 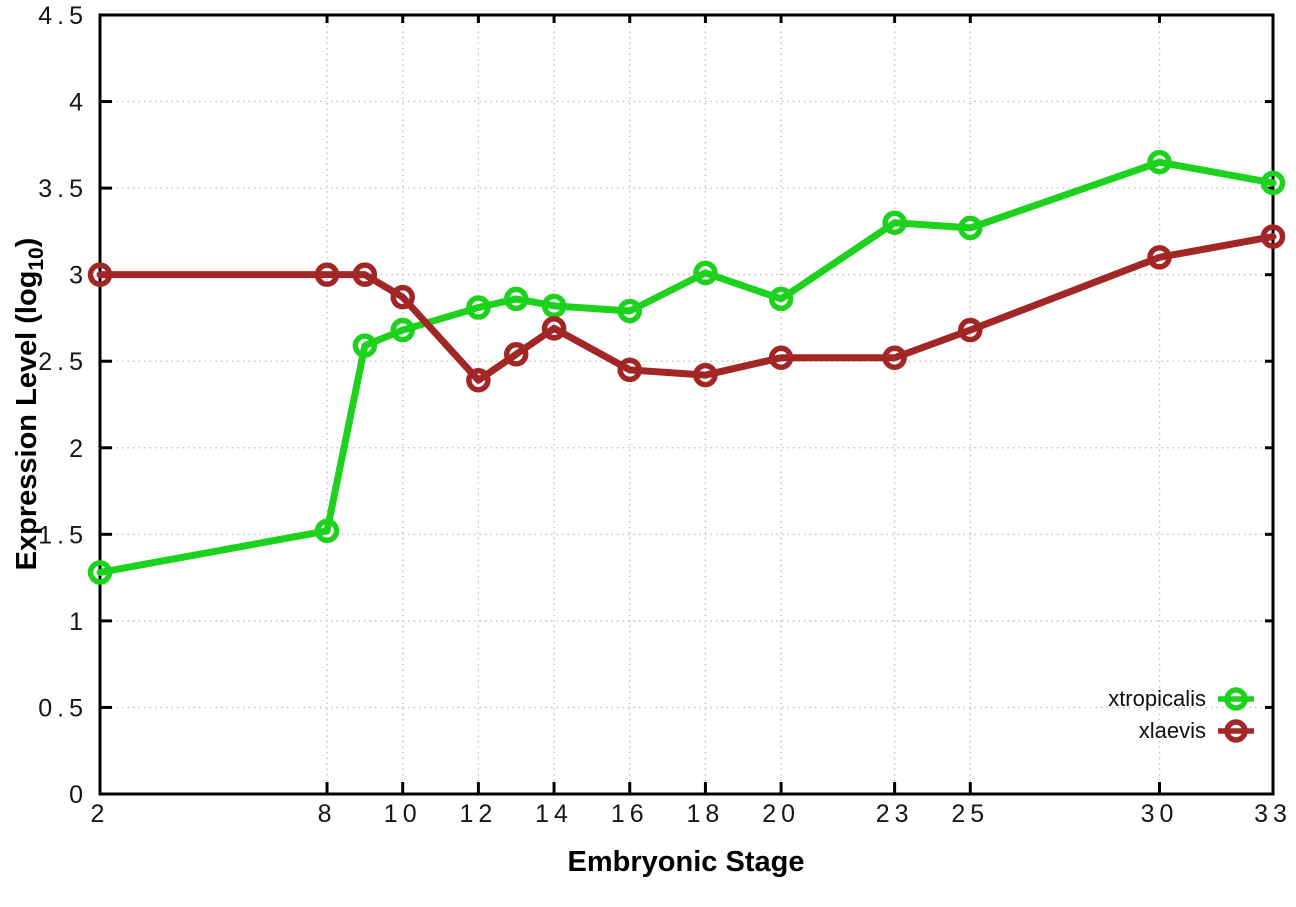 What do you see at coordinates (1273, 814) in the screenshot?
I see `x-tick-label: 33` at bounding box center [1273, 814].